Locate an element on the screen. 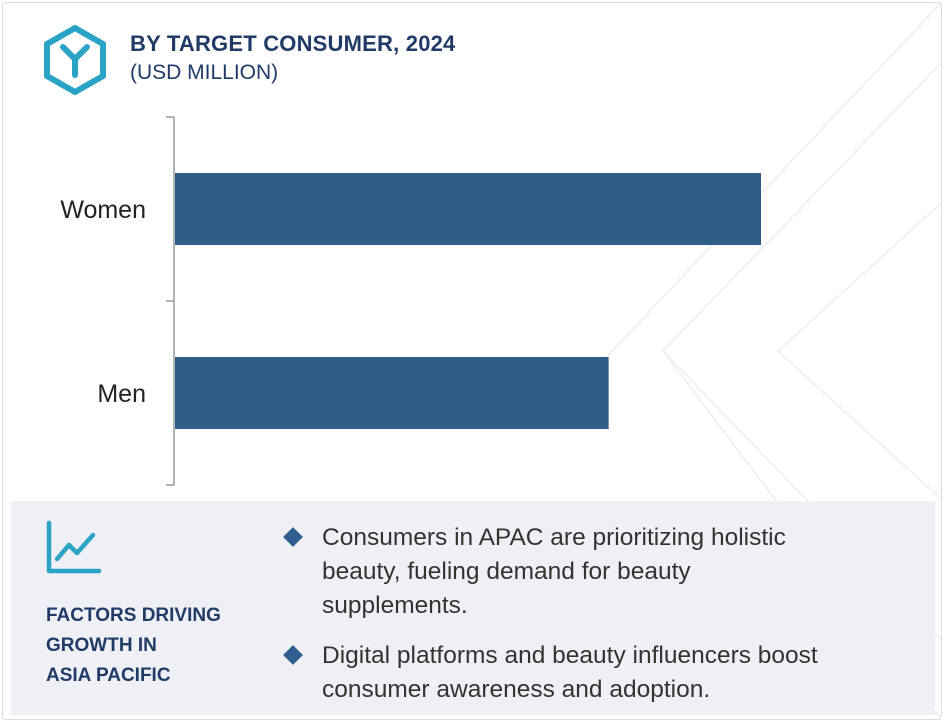 This screenshot has width=946, height=724. bar-men is located at coordinates (392, 393).